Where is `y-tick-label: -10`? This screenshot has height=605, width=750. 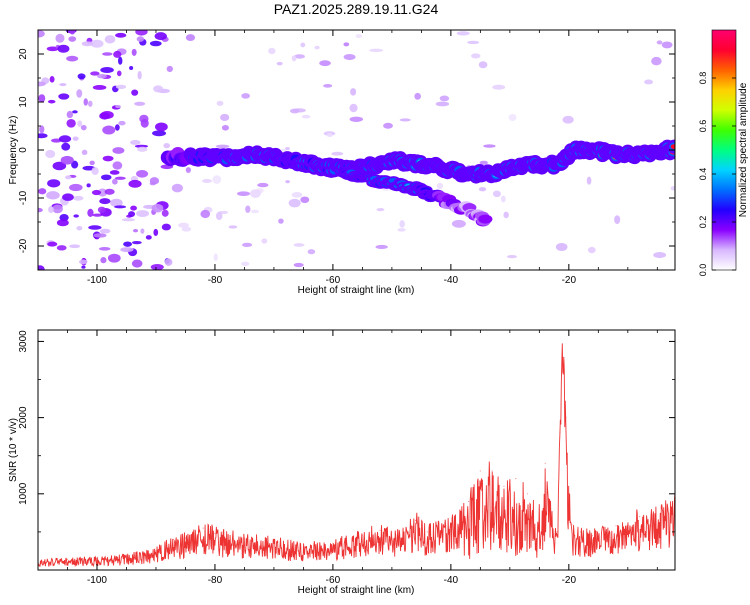 y-tick-label: -10 is located at coordinates (23, 197).